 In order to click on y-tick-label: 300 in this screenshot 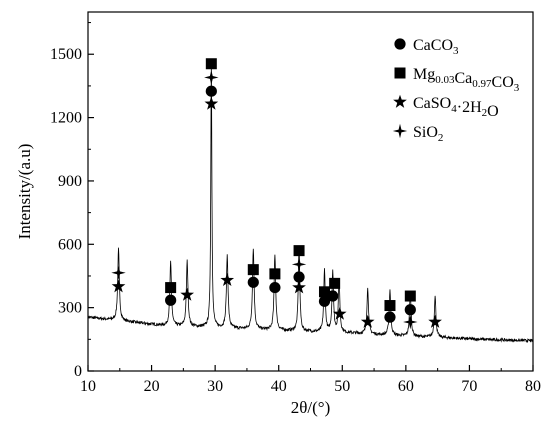, I will do `click(70, 308)`.